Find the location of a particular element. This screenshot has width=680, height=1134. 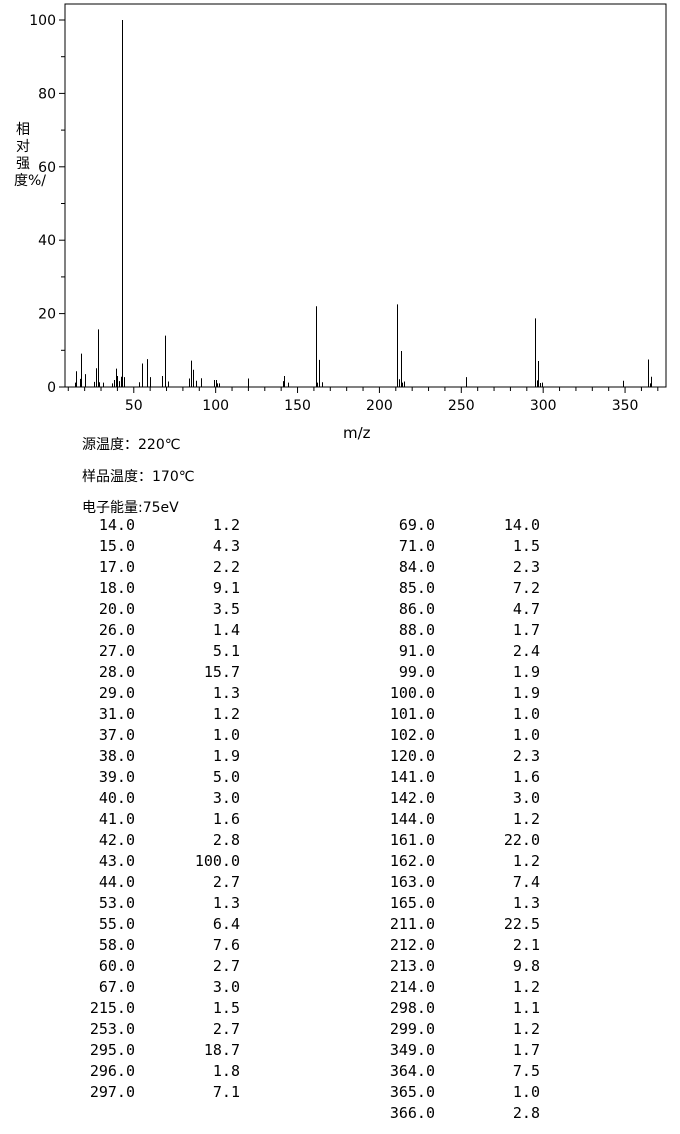

table-row: 299.0 1.2 is located at coordinates (450, 1029).